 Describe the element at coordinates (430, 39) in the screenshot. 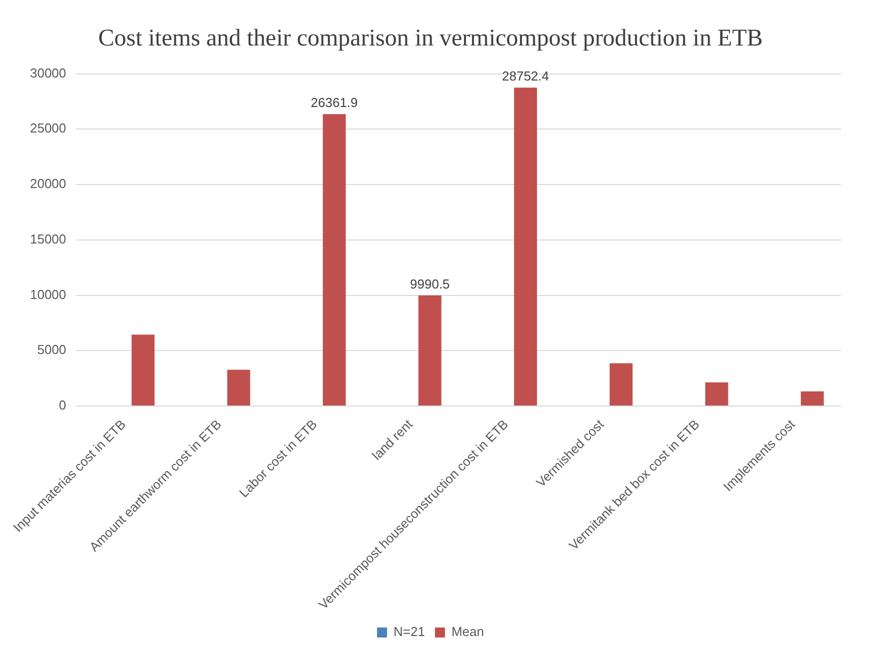

I see `chart-title: Cost items and their comparison in vermicompost production in ETB` at that location.